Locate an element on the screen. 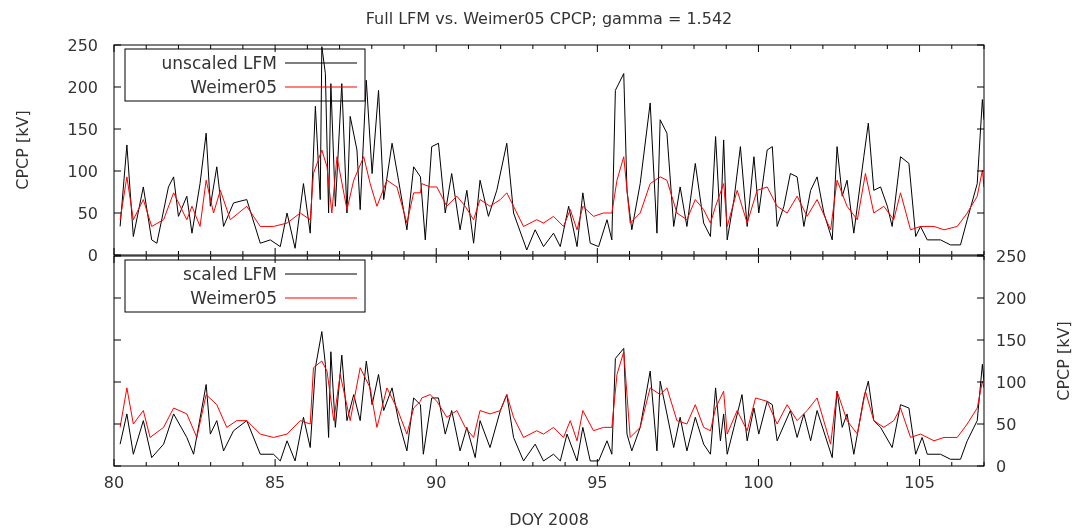 This screenshot has width=1081, height=531. x-tick-label: 105 is located at coordinates (919, 482).